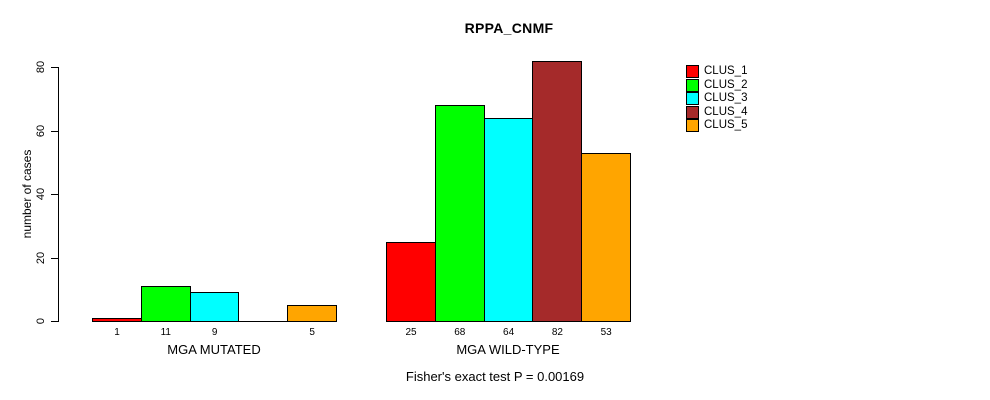 The image size is (990, 400). Describe the element at coordinates (726, 98) in the screenshot. I see `legend-item-label: CLUS_3` at that location.